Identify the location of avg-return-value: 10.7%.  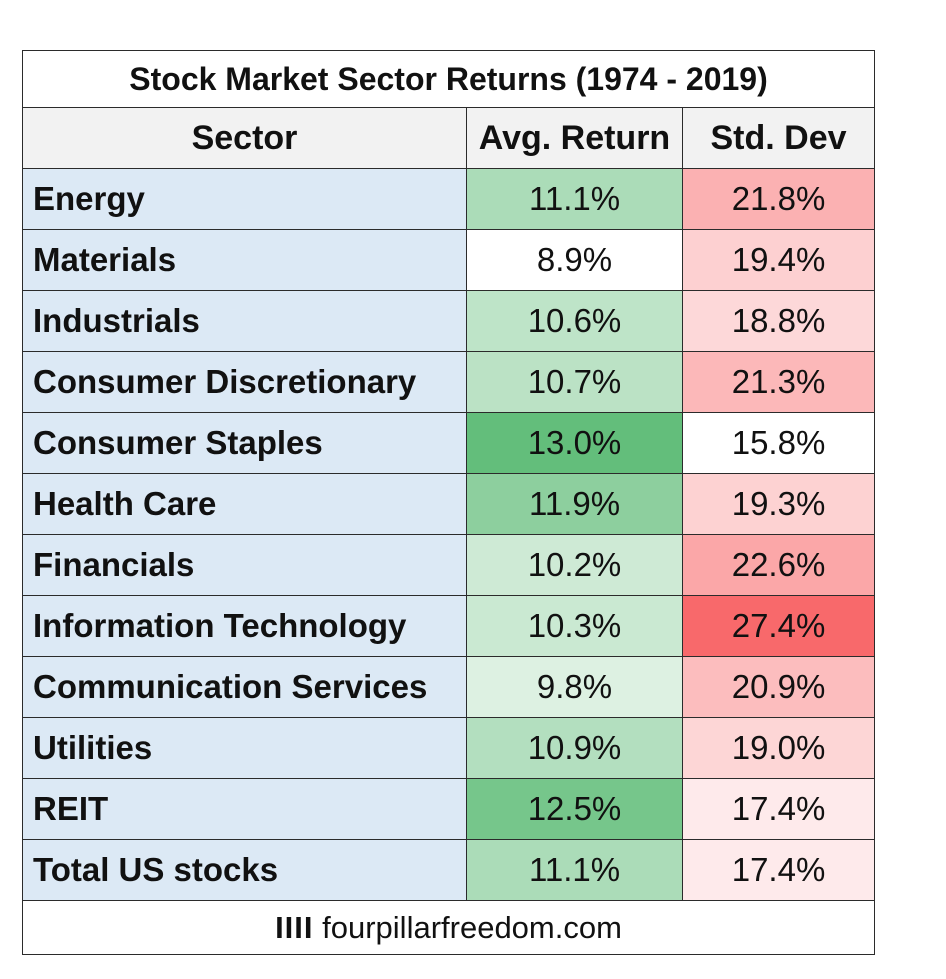
(574, 382).